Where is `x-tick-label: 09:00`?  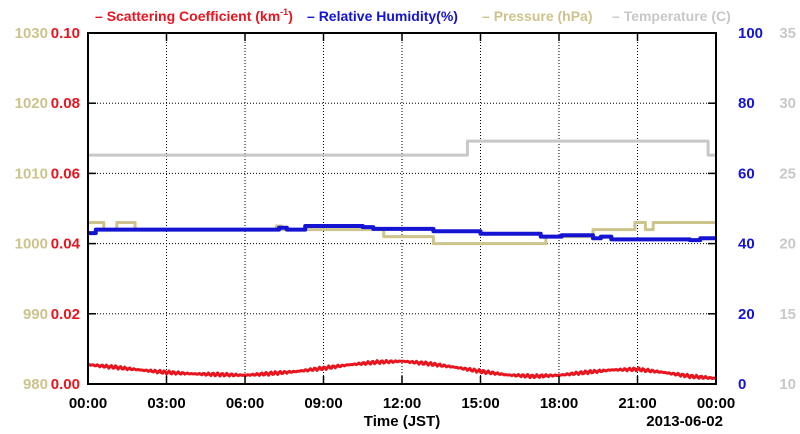
x-tick-label: 09:00 is located at coordinates (323, 403).